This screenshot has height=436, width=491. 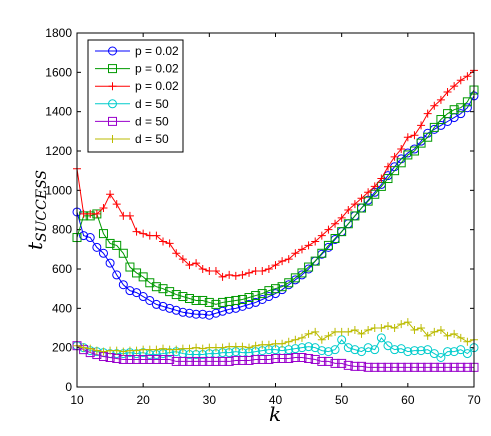 I want to click on svg-text: tSUCCESS, so click(x=36, y=210).